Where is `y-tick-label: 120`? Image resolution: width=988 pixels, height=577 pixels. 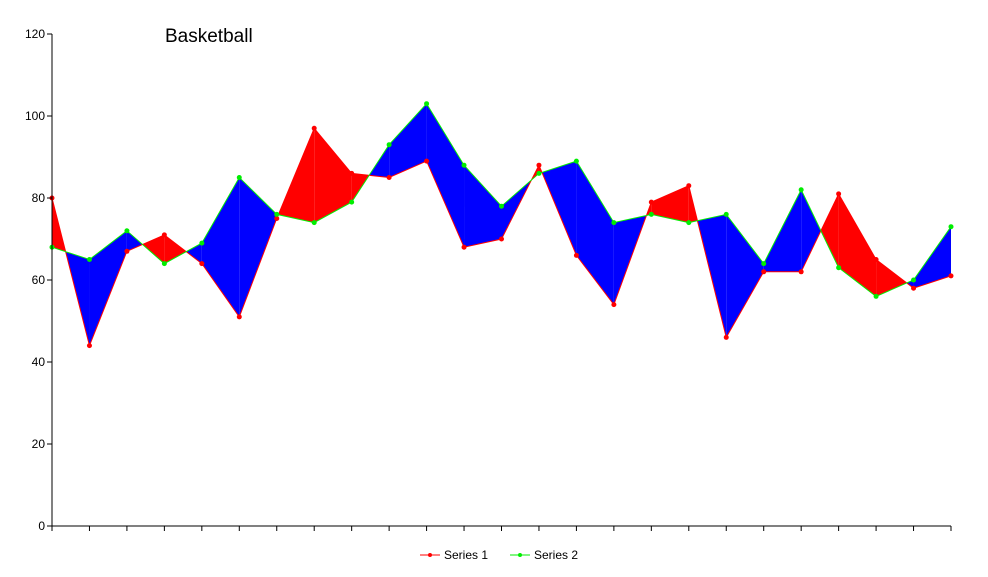
y-tick-label: 120 is located at coordinates (35, 34).